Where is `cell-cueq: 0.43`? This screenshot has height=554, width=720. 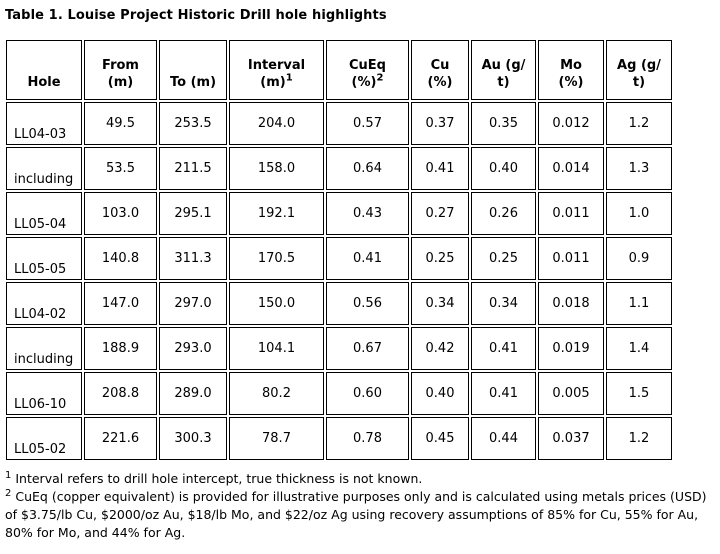 cell-cueq: 0.43 is located at coordinates (367, 213).